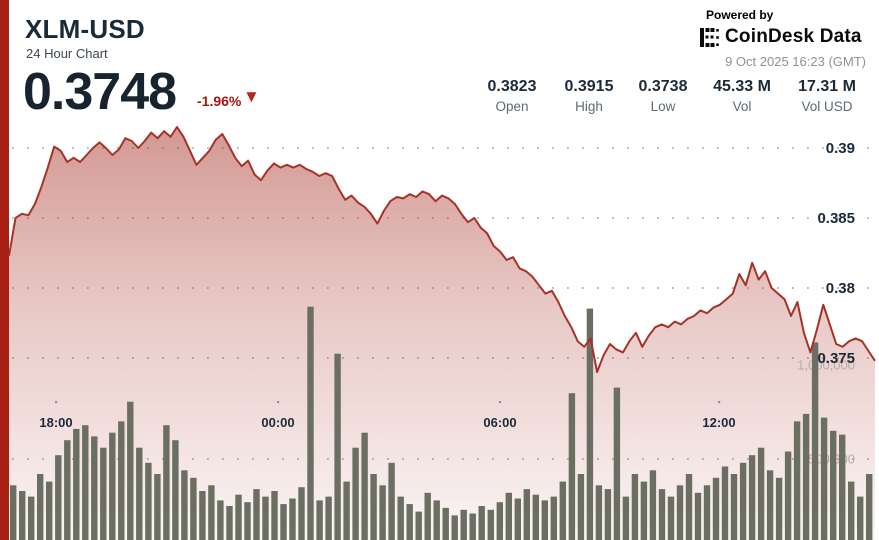  What do you see at coordinates (85, 29) in the screenshot?
I see `pair-title: XLM-USD` at bounding box center [85, 29].